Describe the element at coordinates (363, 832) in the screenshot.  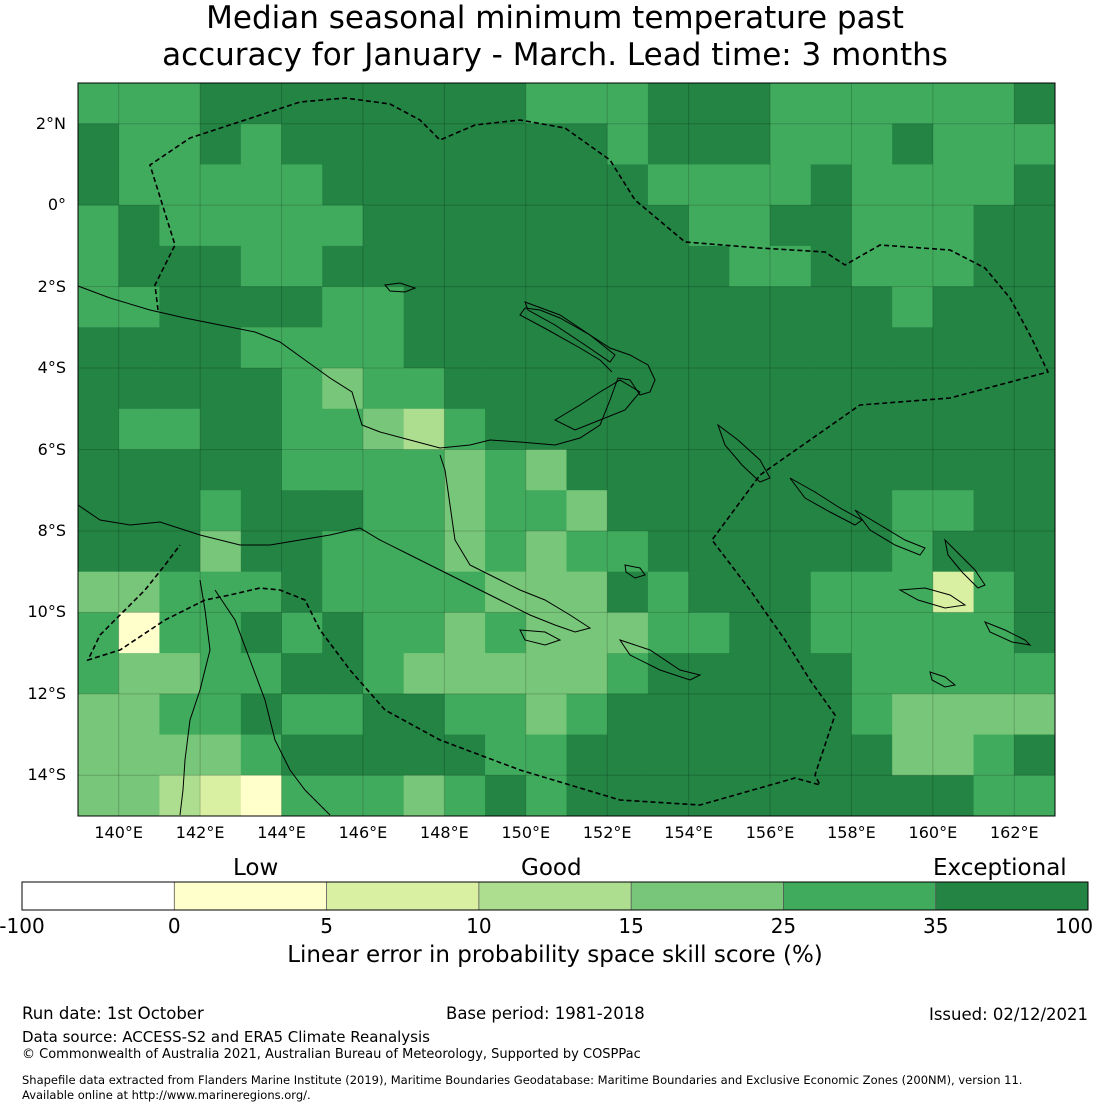
I see `lon-label: 146°E` at that location.